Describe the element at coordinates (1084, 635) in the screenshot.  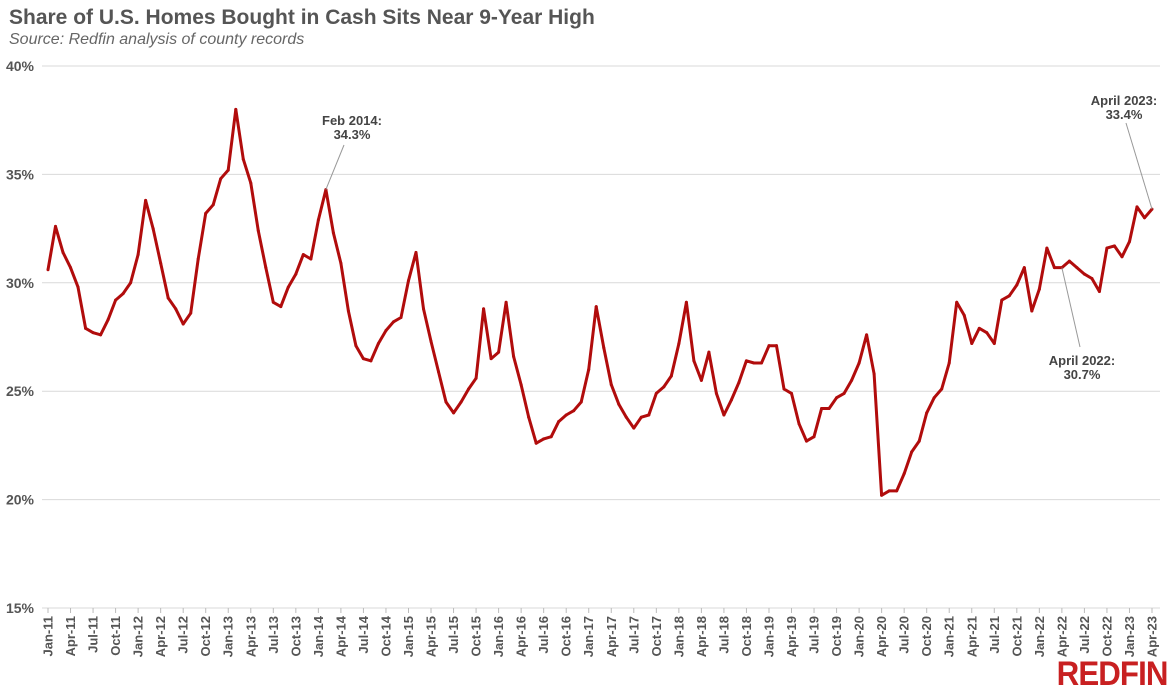
I see `x-tick-label: Jul-22` at that location.